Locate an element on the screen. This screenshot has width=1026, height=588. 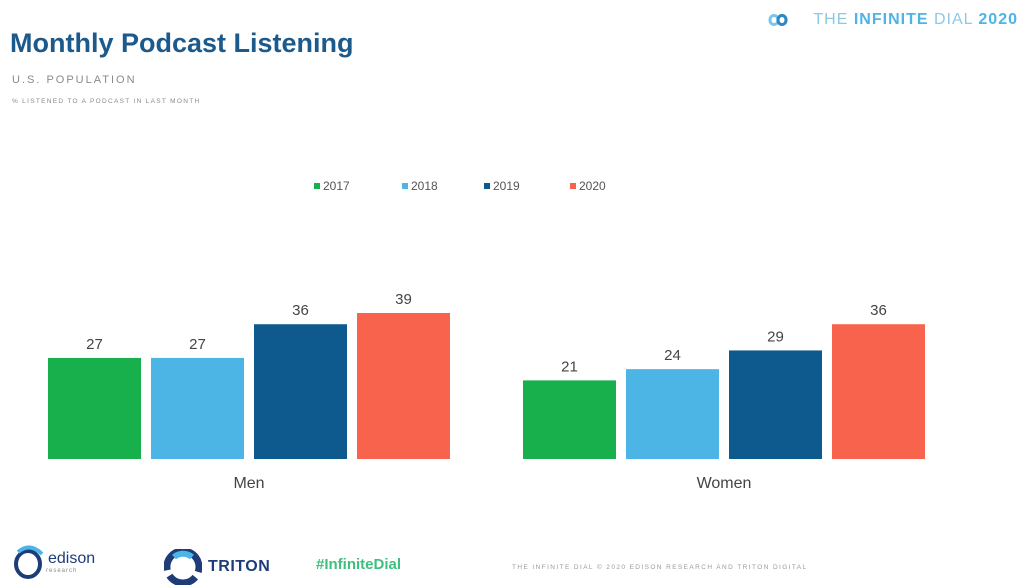
bar-men-2020 is located at coordinates (403, 386).